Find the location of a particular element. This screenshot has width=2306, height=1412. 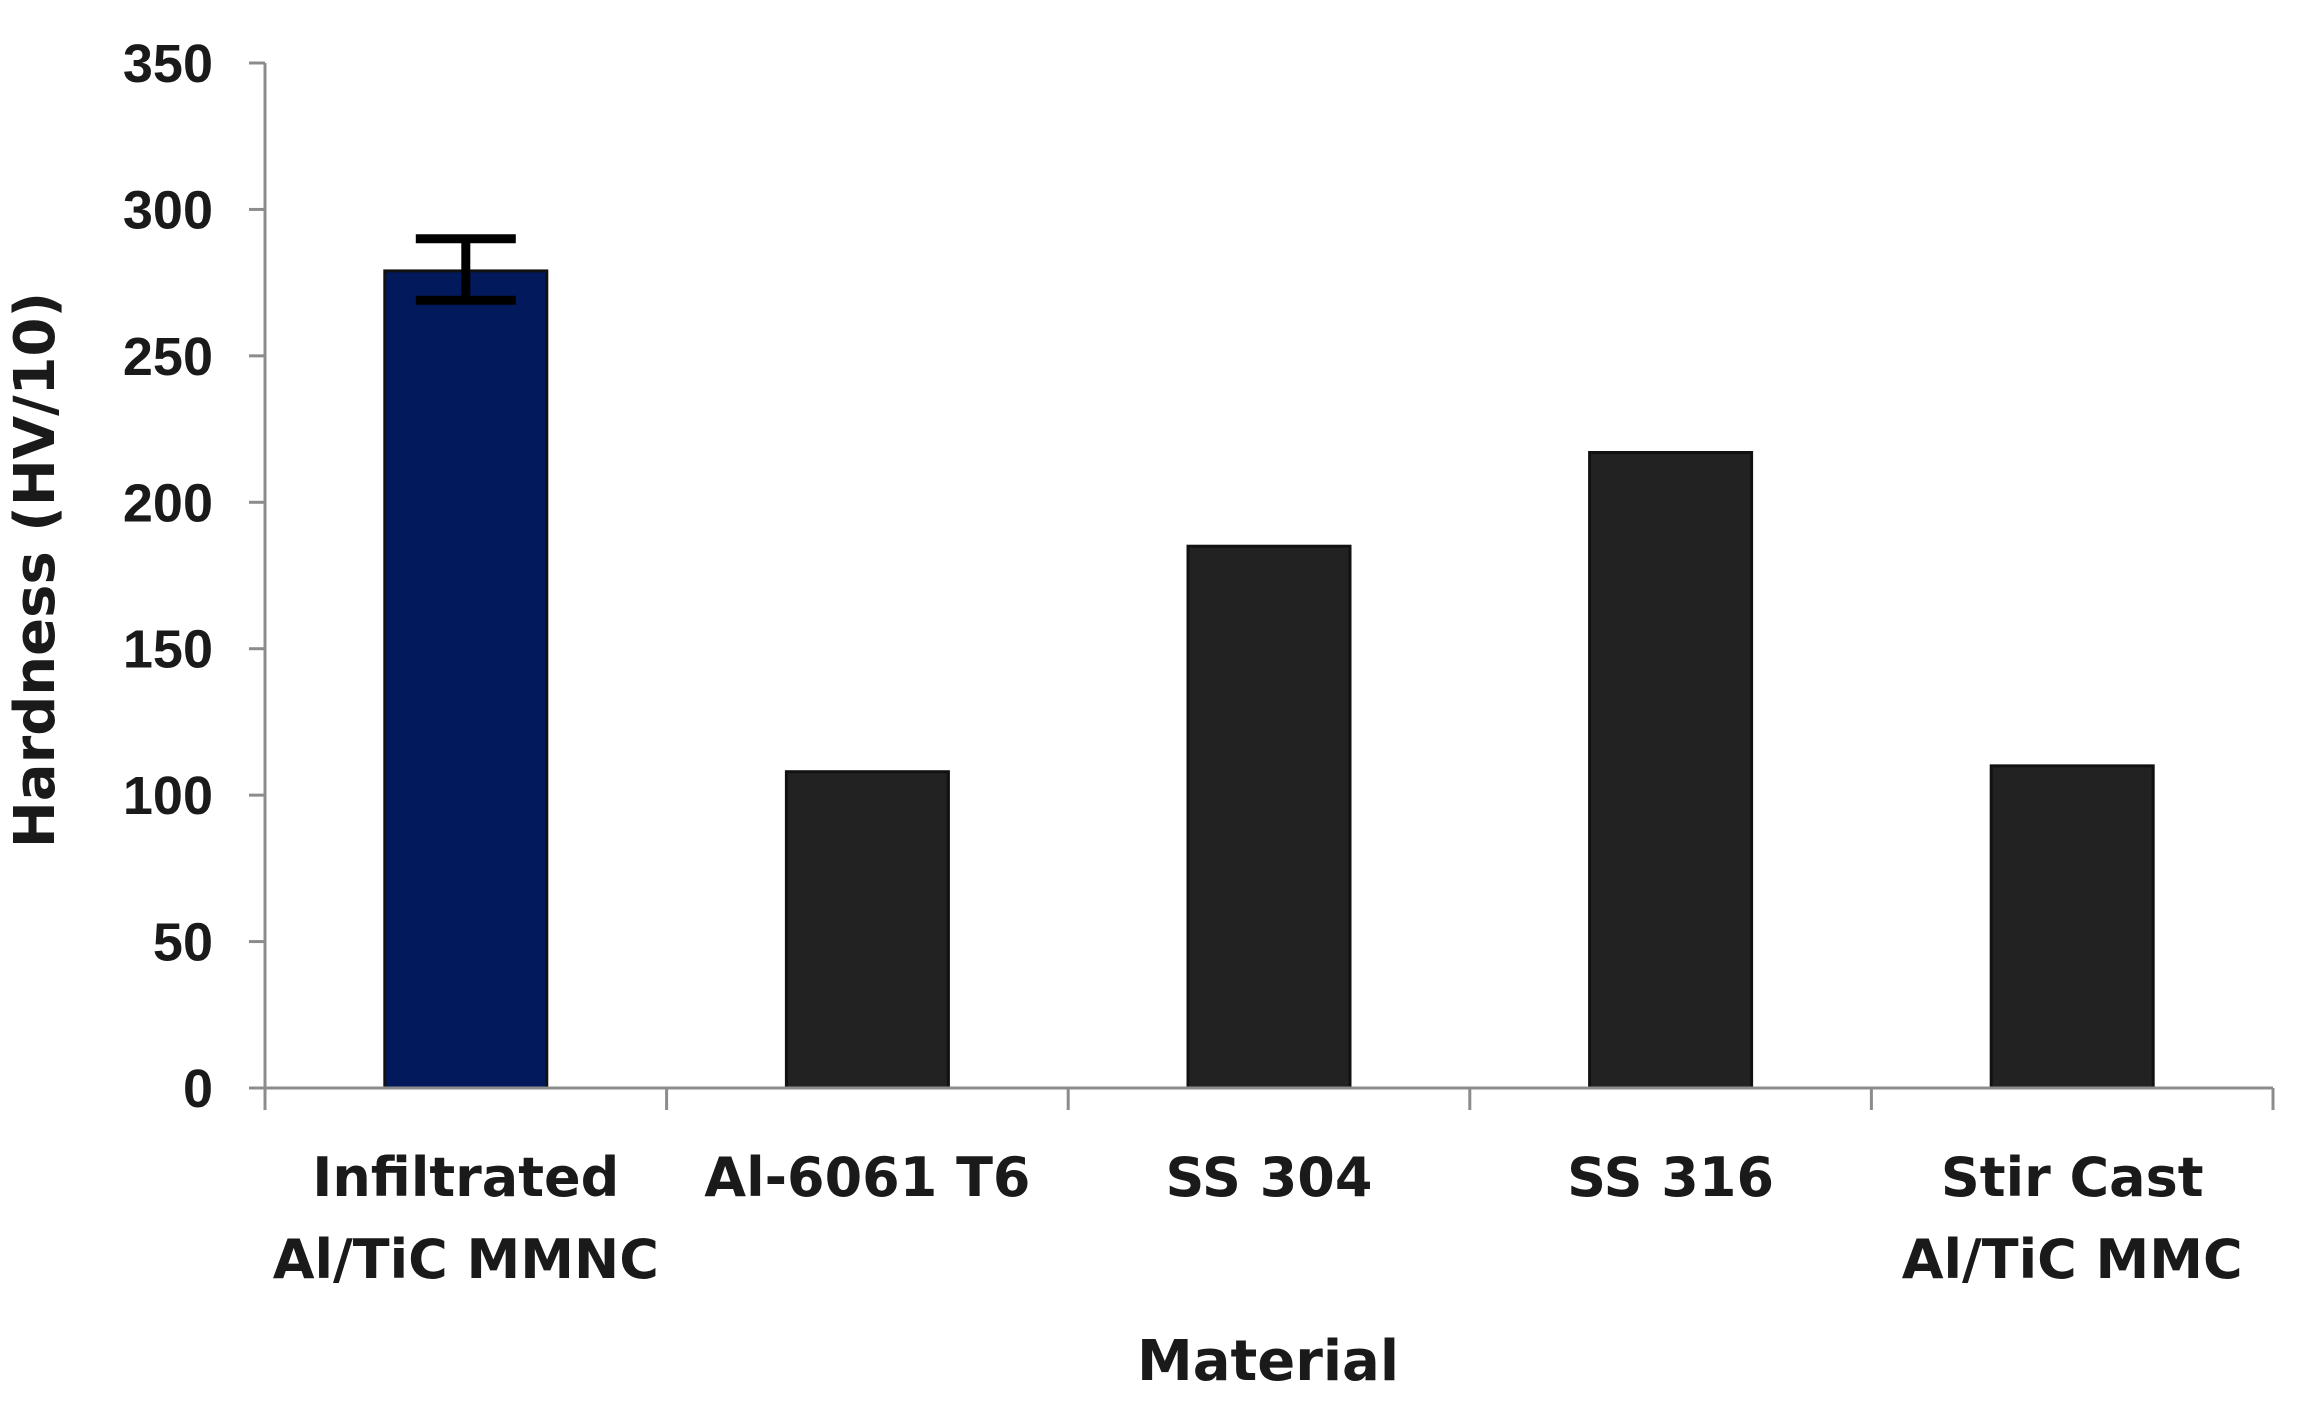

category-label: Stir Cast Al/TiC MMC is located at coordinates (2072, 1218).